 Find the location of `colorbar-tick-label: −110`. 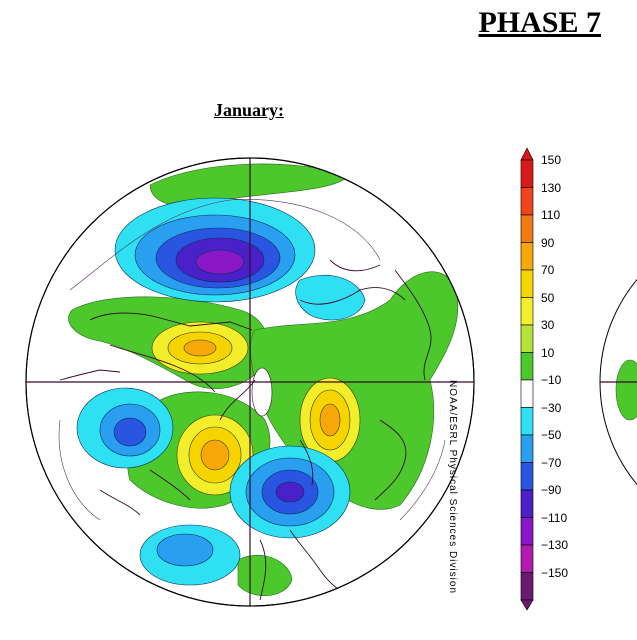

colorbar-tick-label: −110 is located at coordinates (554, 517).